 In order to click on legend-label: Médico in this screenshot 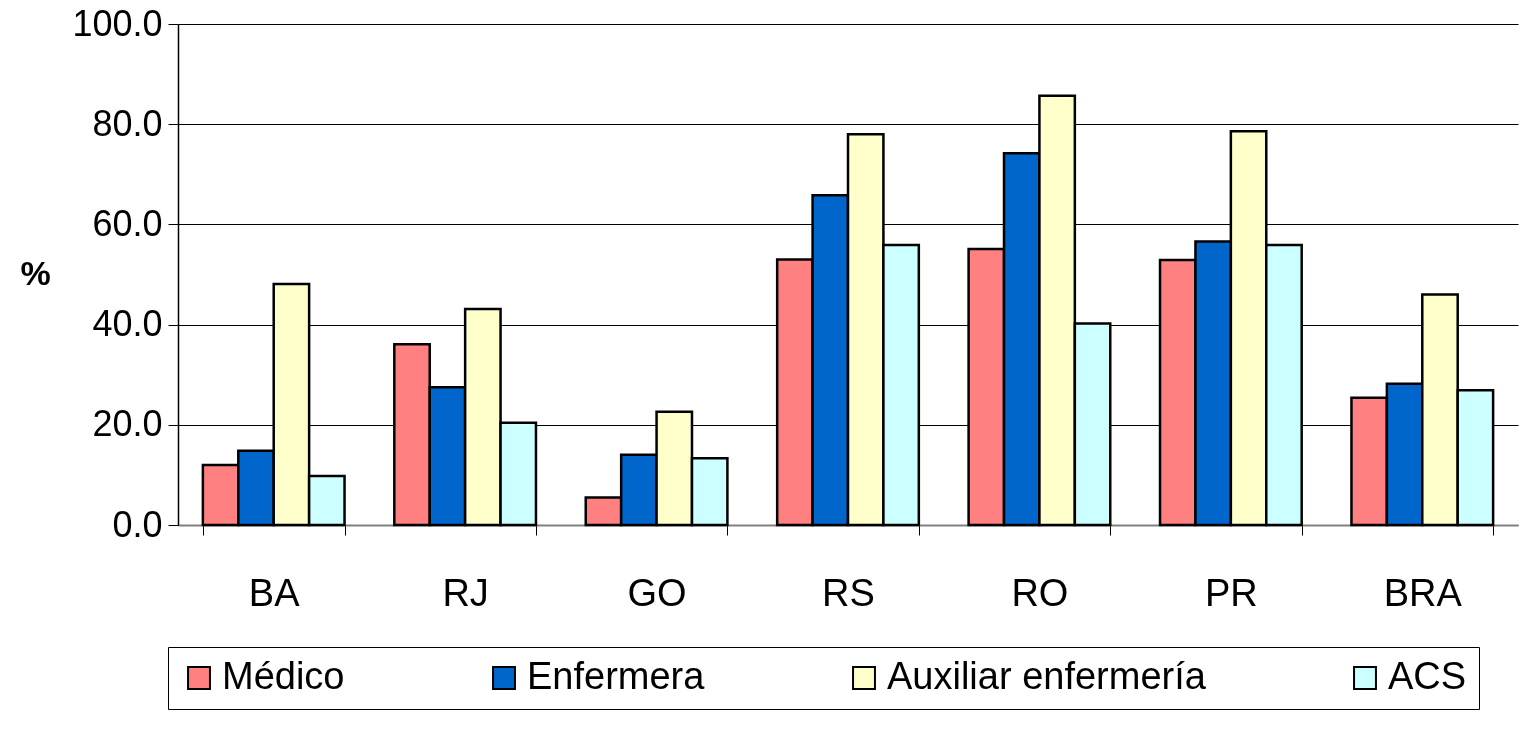, I will do `click(283, 676)`.